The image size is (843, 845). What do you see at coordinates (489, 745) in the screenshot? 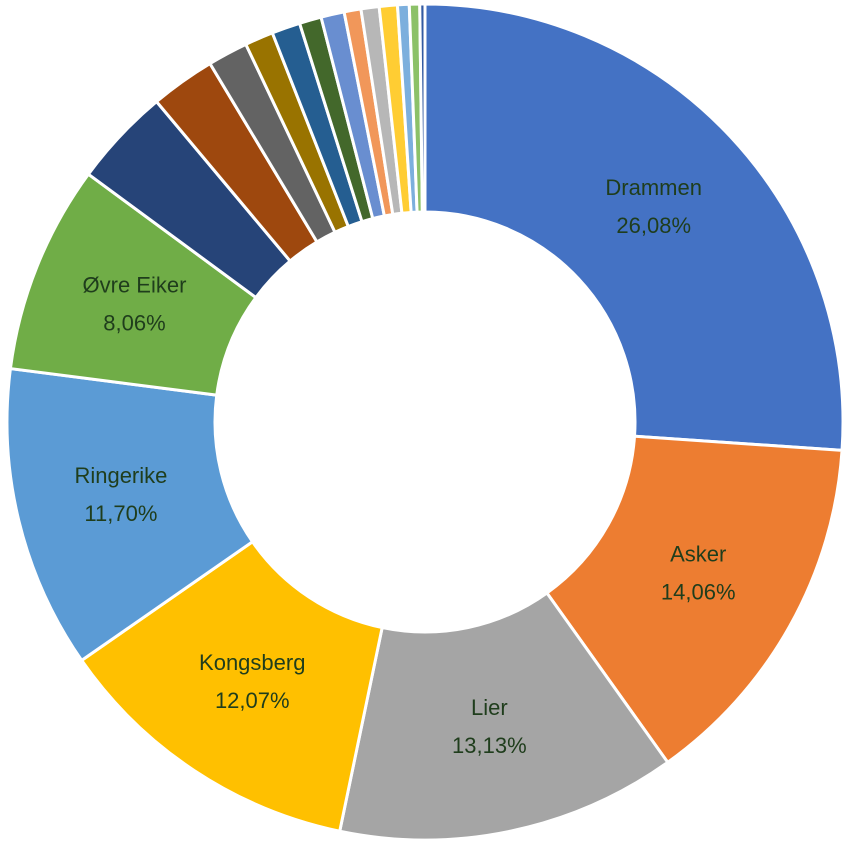
I see `value-label: 13,13%` at bounding box center [489, 745].